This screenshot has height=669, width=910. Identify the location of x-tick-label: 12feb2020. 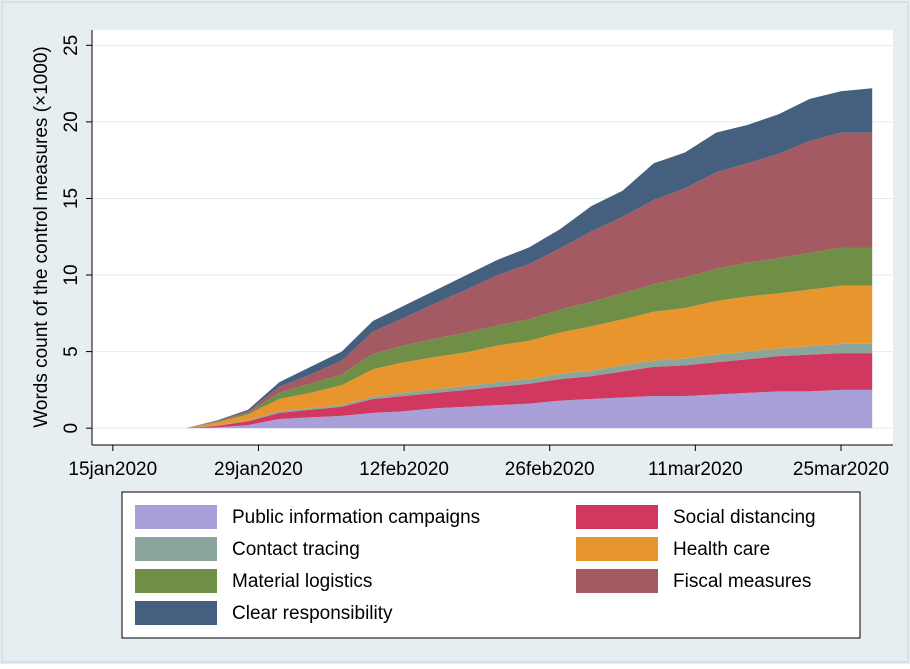
(404, 469).